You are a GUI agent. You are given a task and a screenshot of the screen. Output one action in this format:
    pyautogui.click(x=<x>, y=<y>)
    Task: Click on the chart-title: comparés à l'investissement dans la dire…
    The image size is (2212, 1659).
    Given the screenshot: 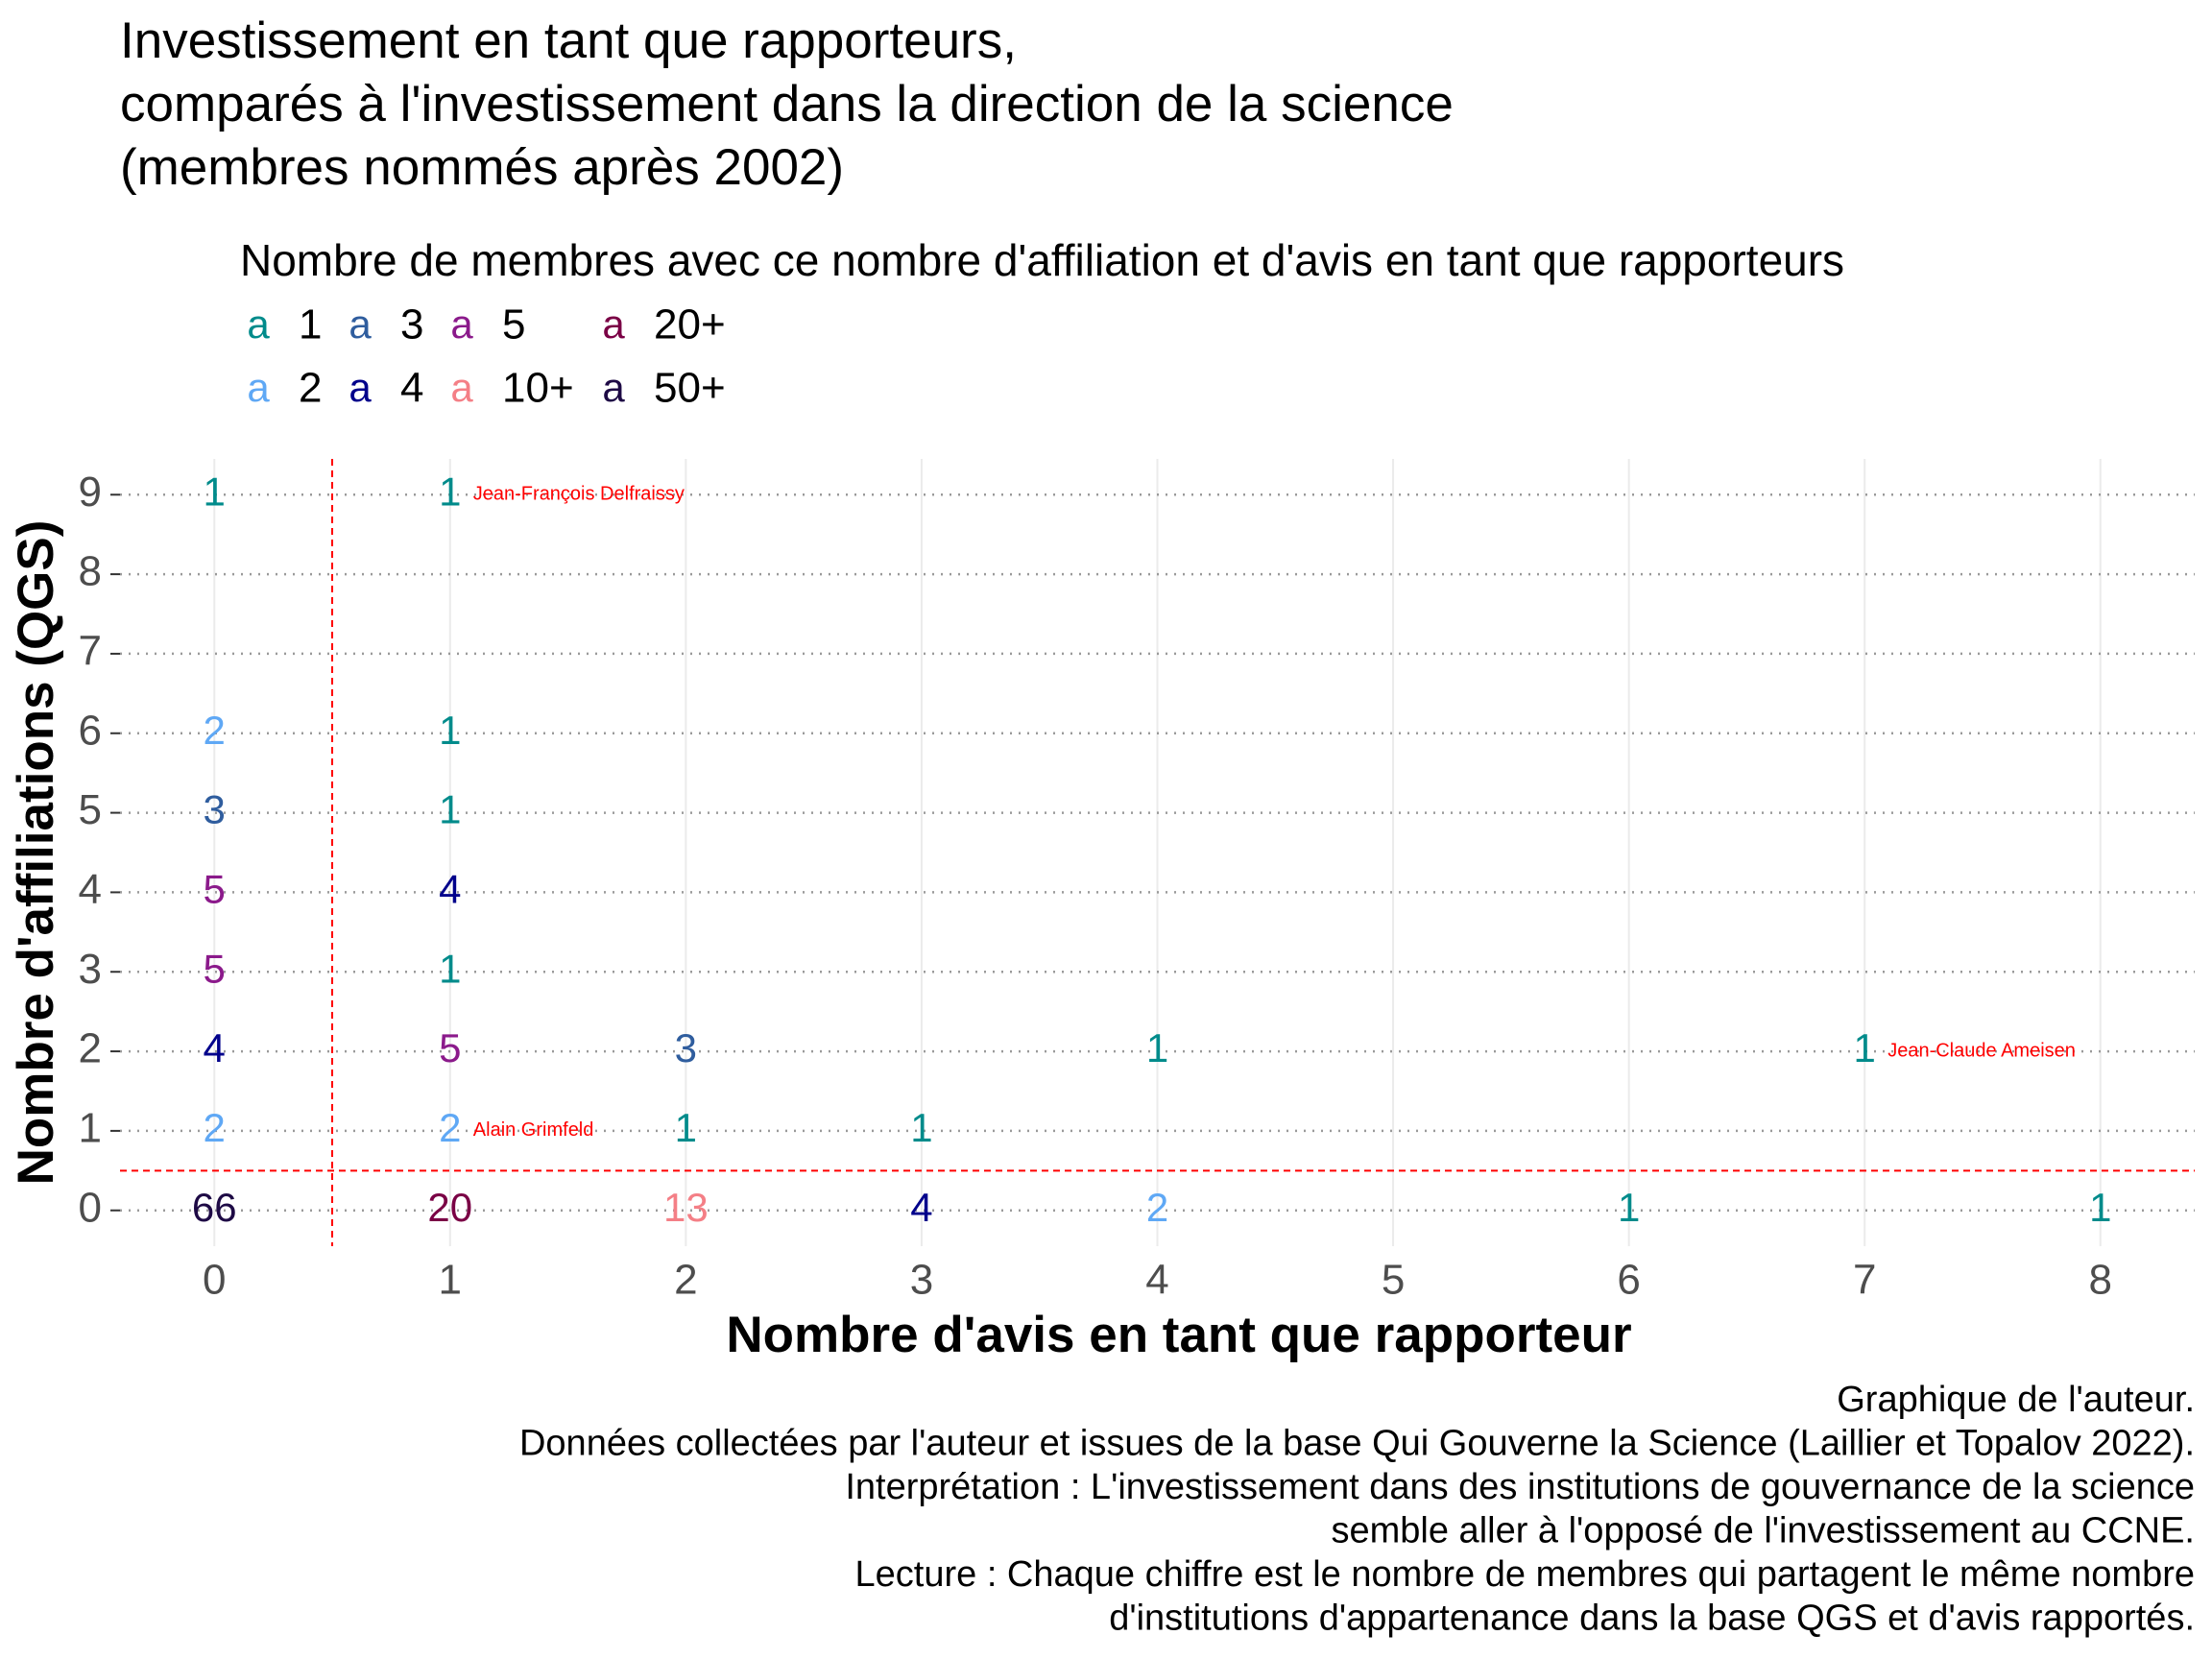 What is the action you would take?
    pyautogui.click(x=787, y=104)
    